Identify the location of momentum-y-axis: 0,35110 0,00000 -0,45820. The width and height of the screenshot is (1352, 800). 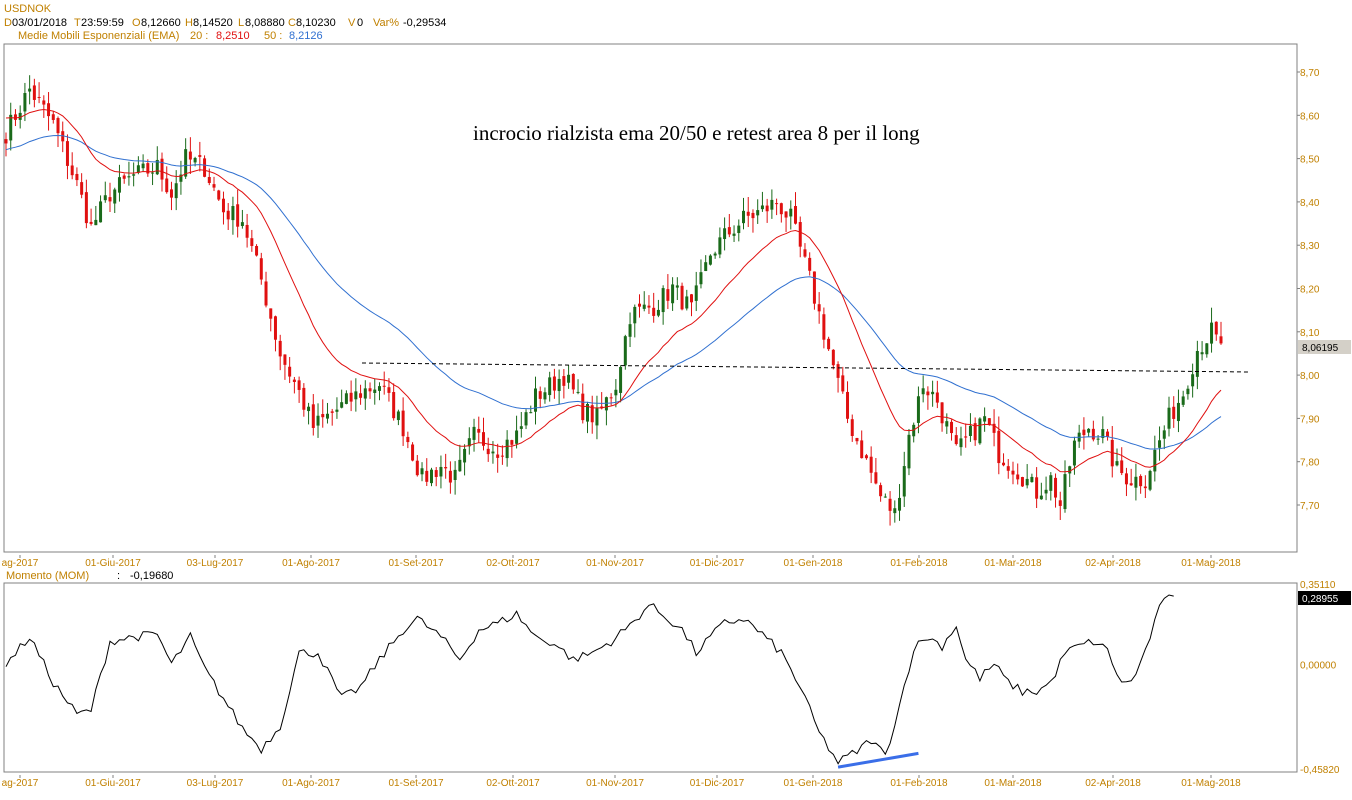
(1320, 678).